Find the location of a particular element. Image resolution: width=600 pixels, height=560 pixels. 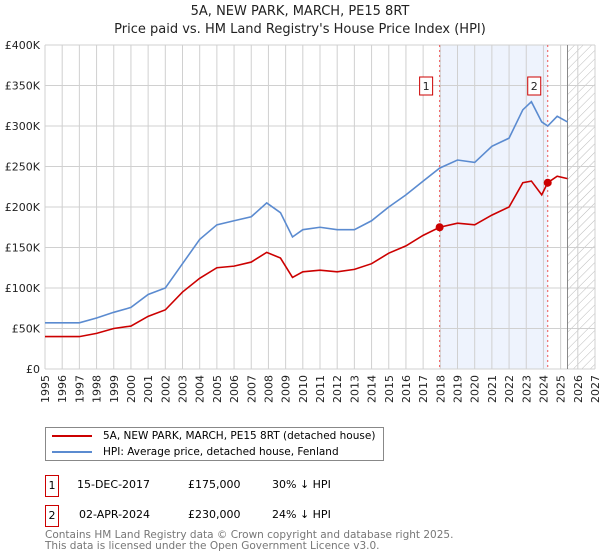

y-tick-label: £250K is located at coordinates (23, 167).